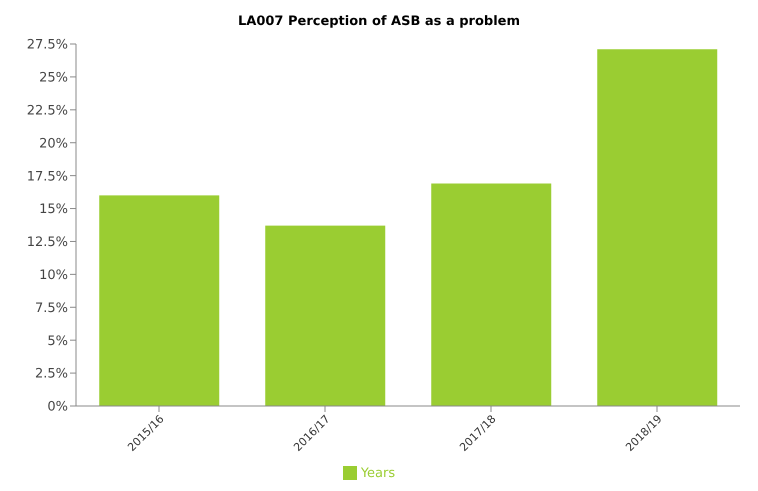  What do you see at coordinates (47, 176) in the screenshot?
I see `y-tick-label: 17.5%` at bounding box center [47, 176].